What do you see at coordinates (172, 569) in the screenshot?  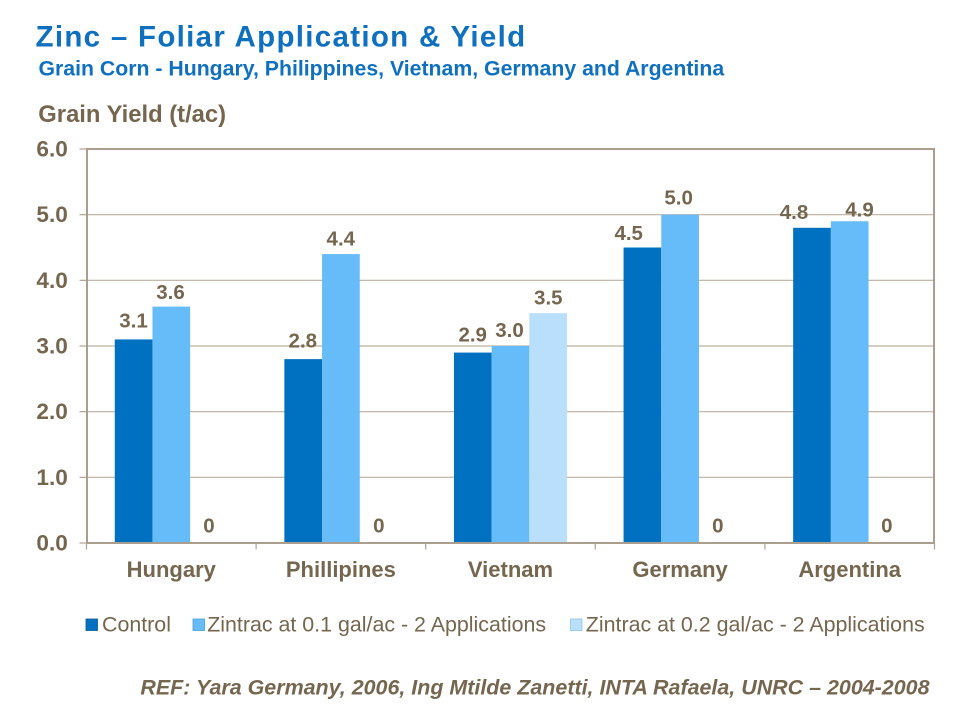 I see `svg-text: Hungary` at bounding box center [172, 569].